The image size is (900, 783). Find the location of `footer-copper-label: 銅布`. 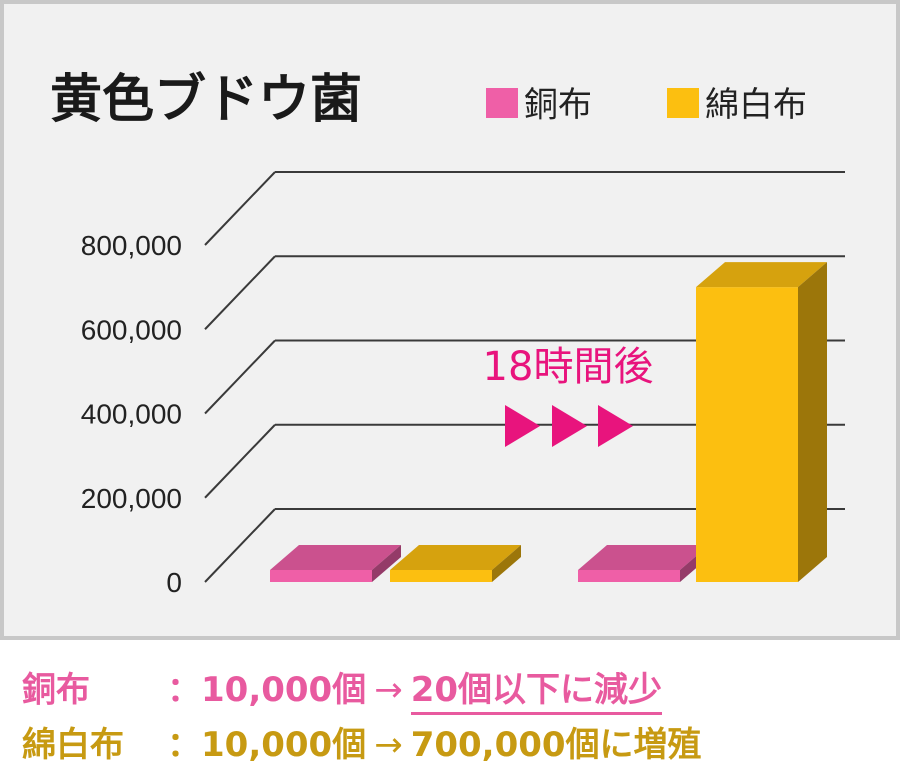

footer-copper-label: 銅布 is located at coordinates (73, 690).